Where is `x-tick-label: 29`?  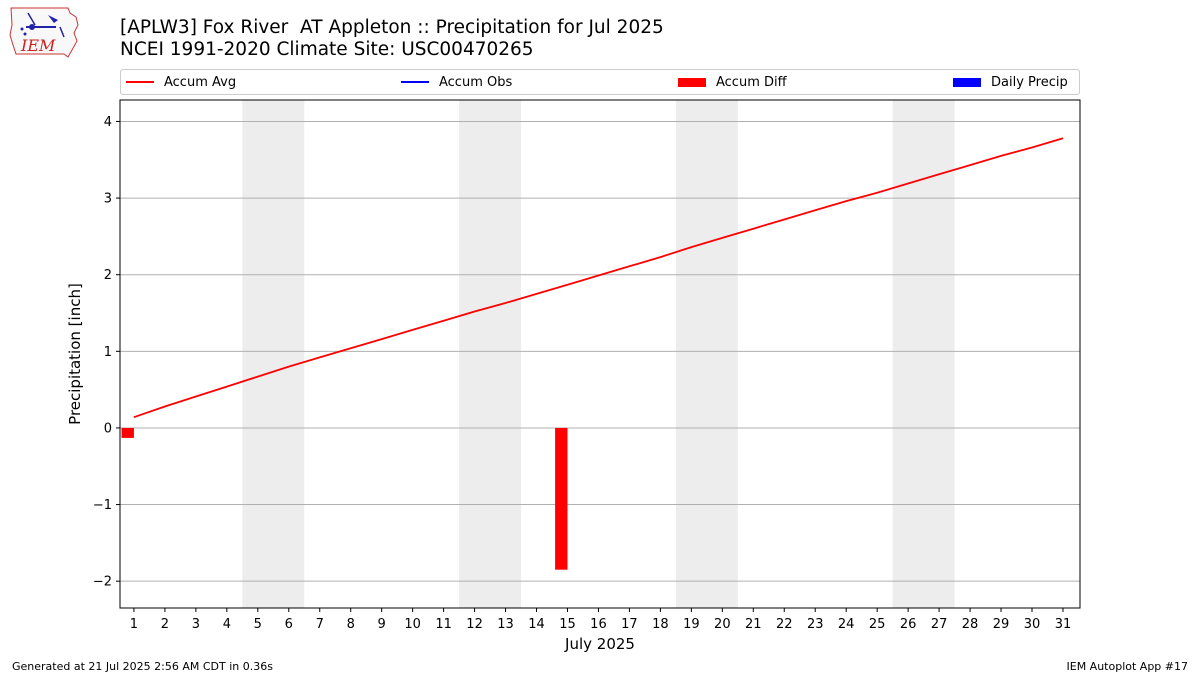
x-tick-label: 29 is located at coordinates (1001, 624).